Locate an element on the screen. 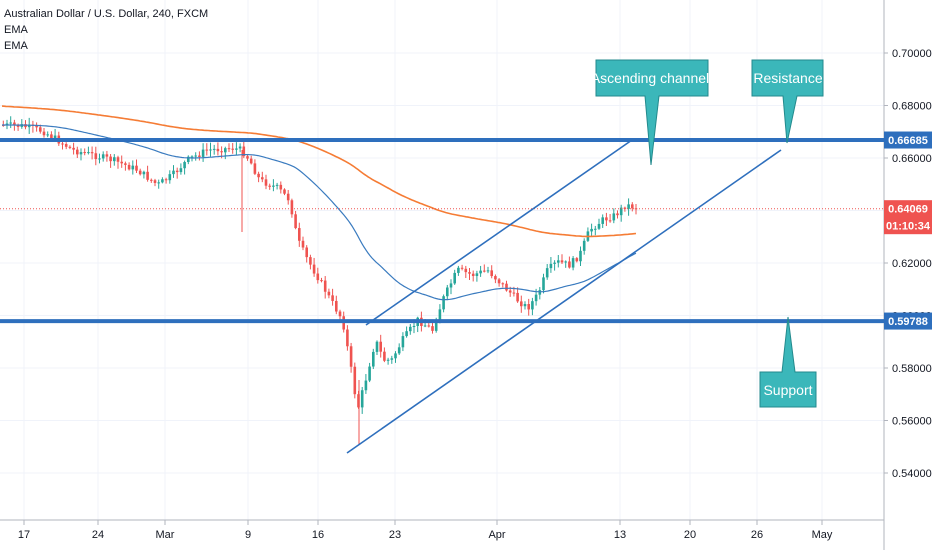 The width and height of the screenshot is (932, 550). ema-legend-1: EMA is located at coordinates (16, 30).